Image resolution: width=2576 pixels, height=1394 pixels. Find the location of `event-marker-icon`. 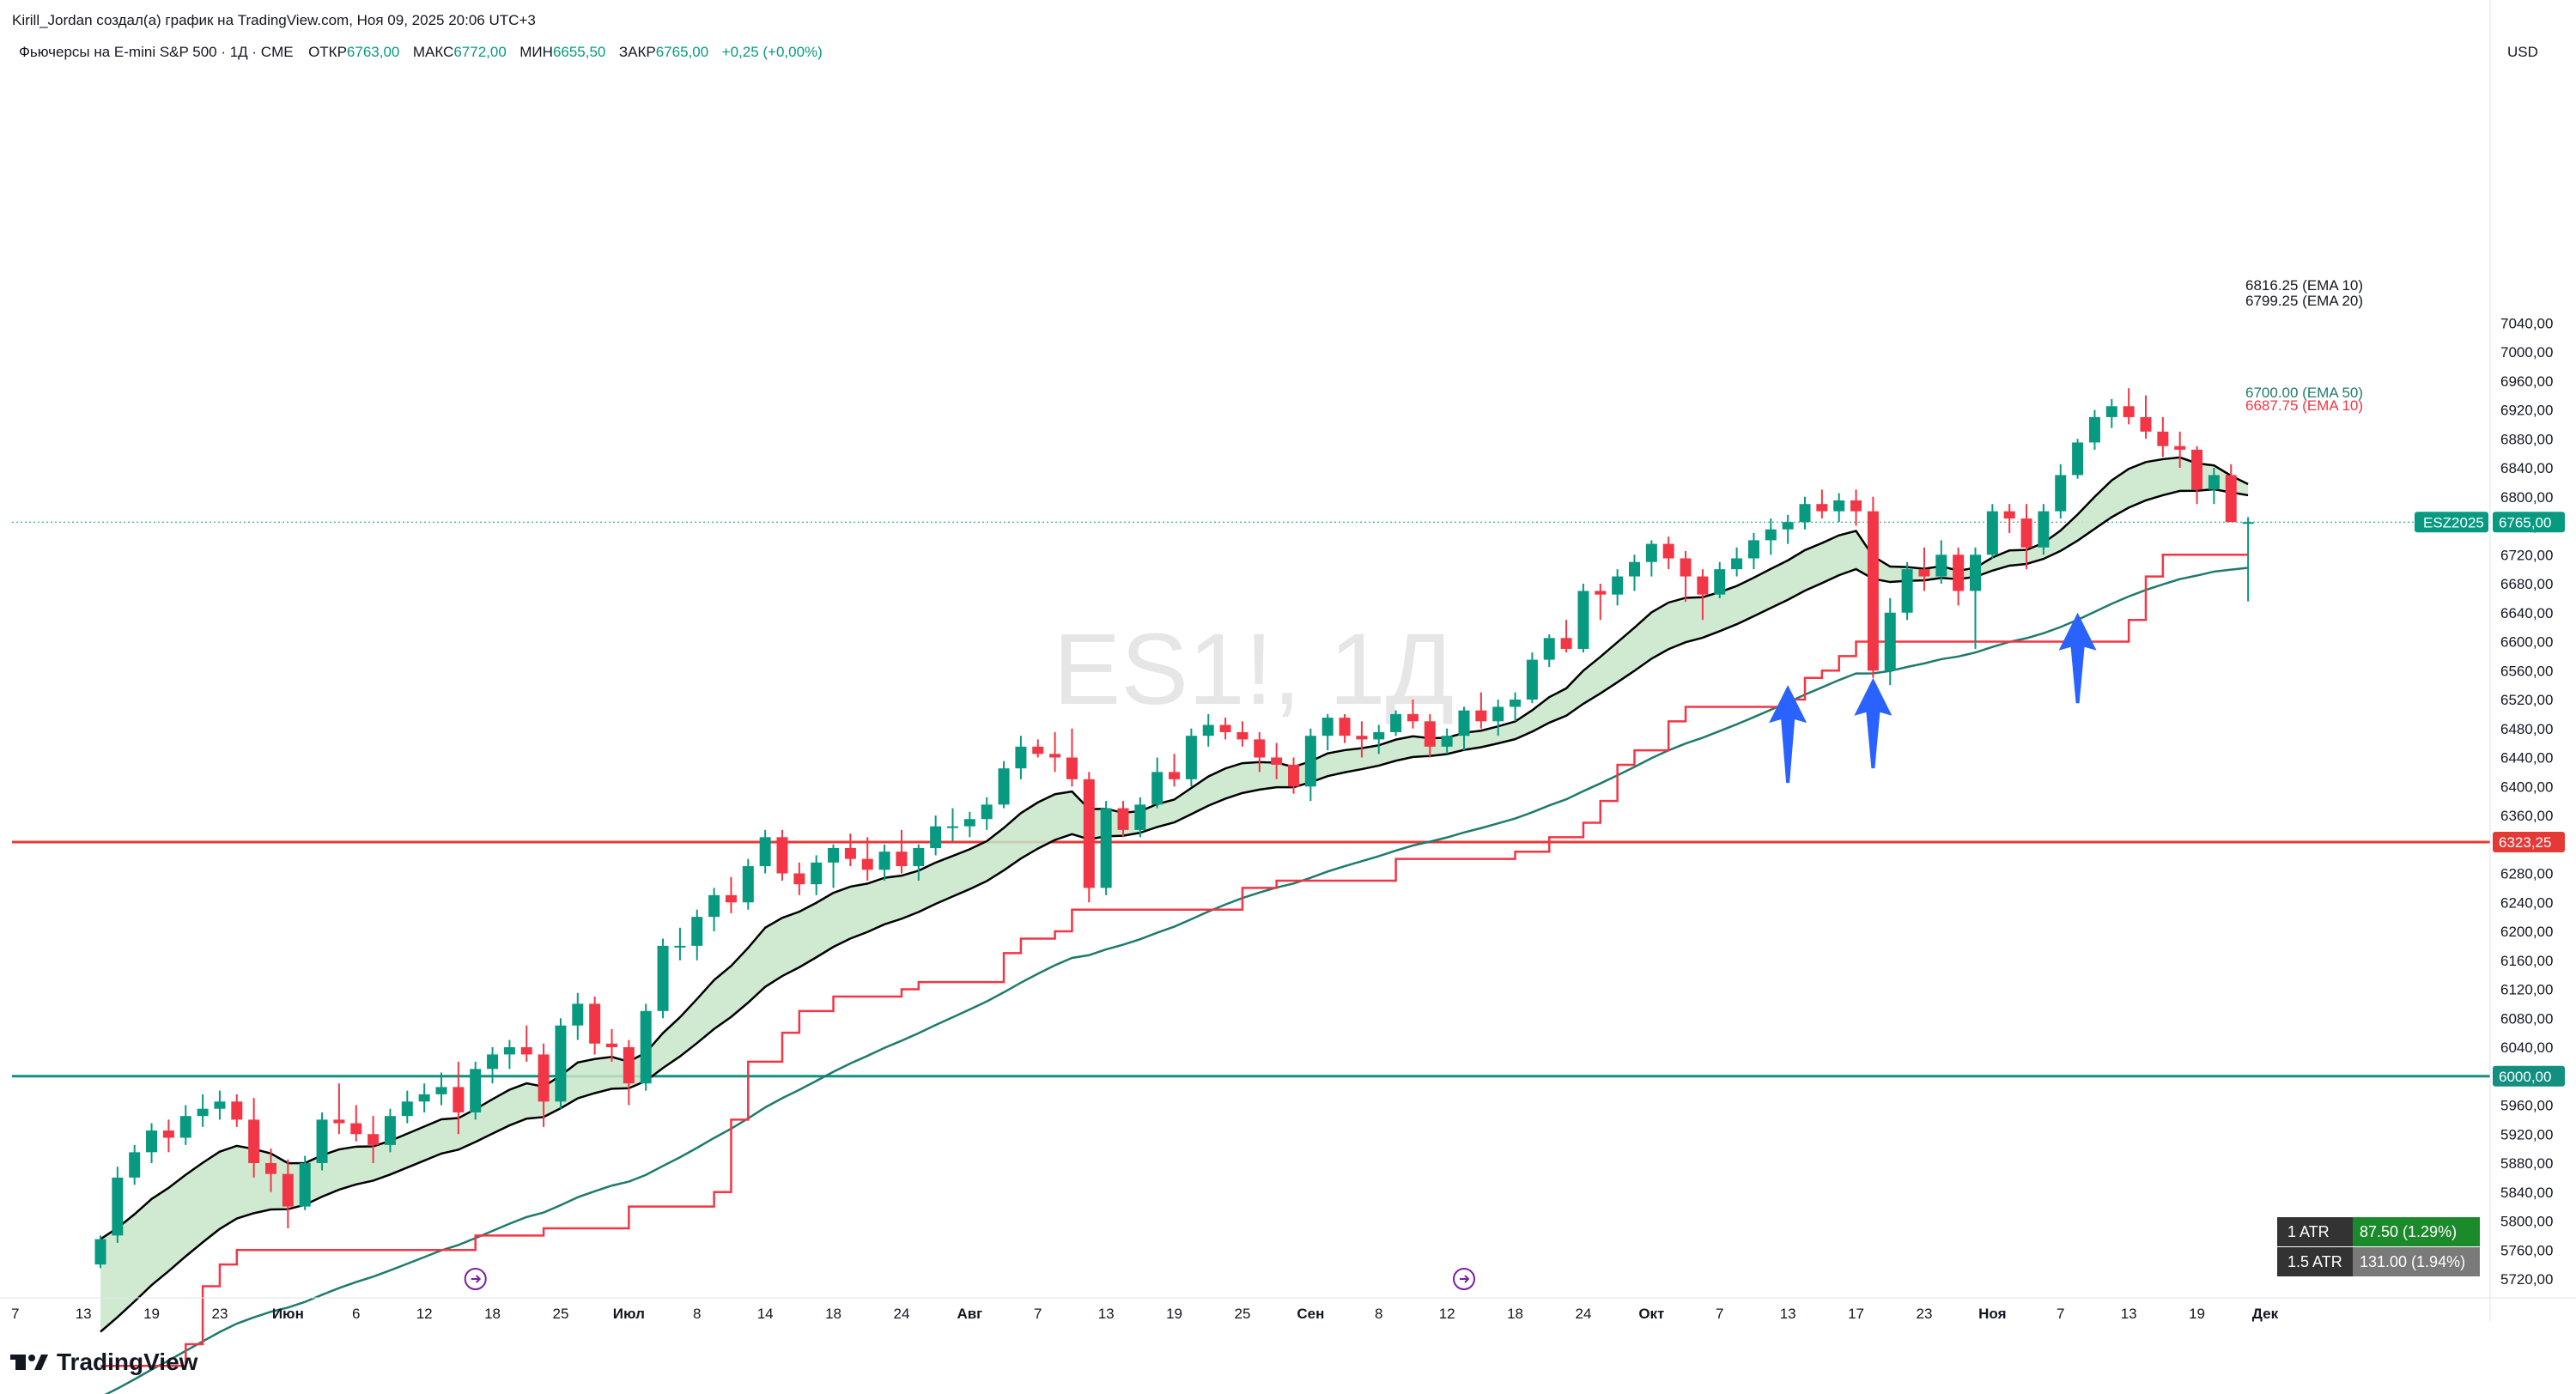

event-marker-icon is located at coordinates (1464, 1279).